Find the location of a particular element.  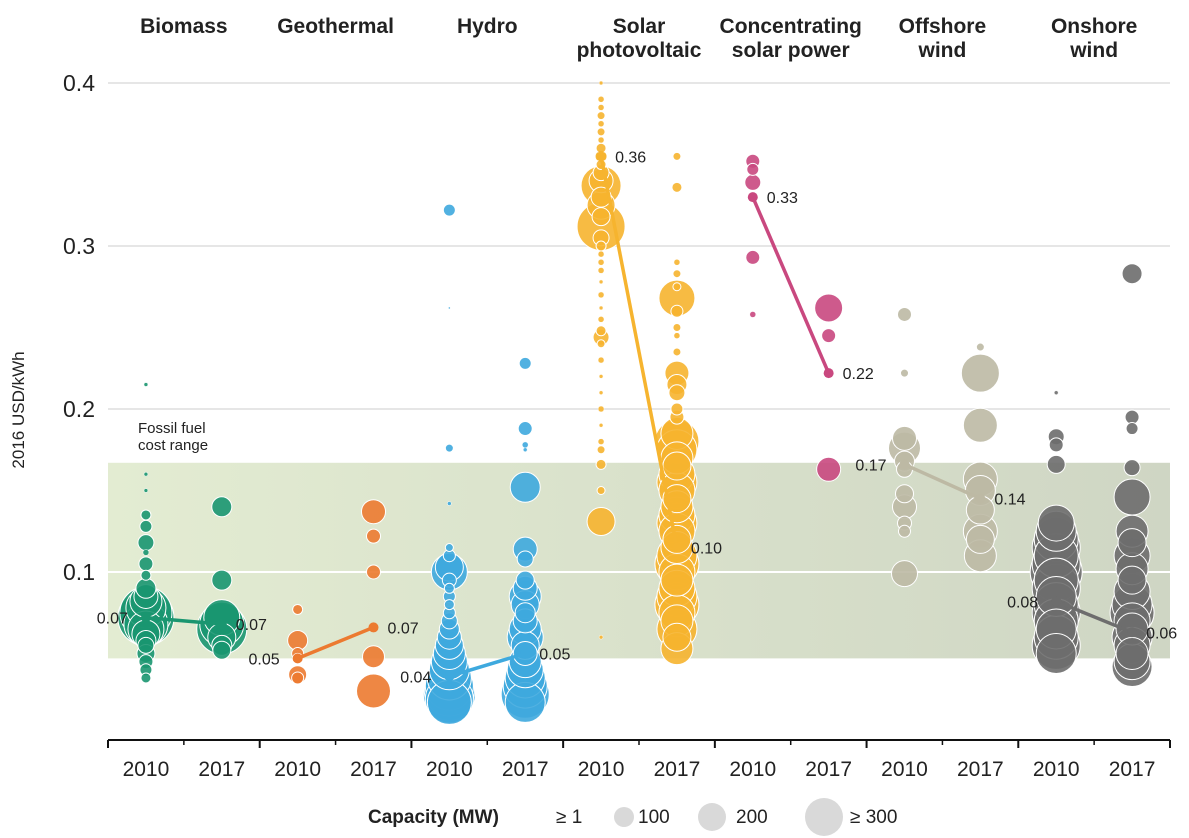

series-solar-photovoltaic is located at coordinates (638, 373).